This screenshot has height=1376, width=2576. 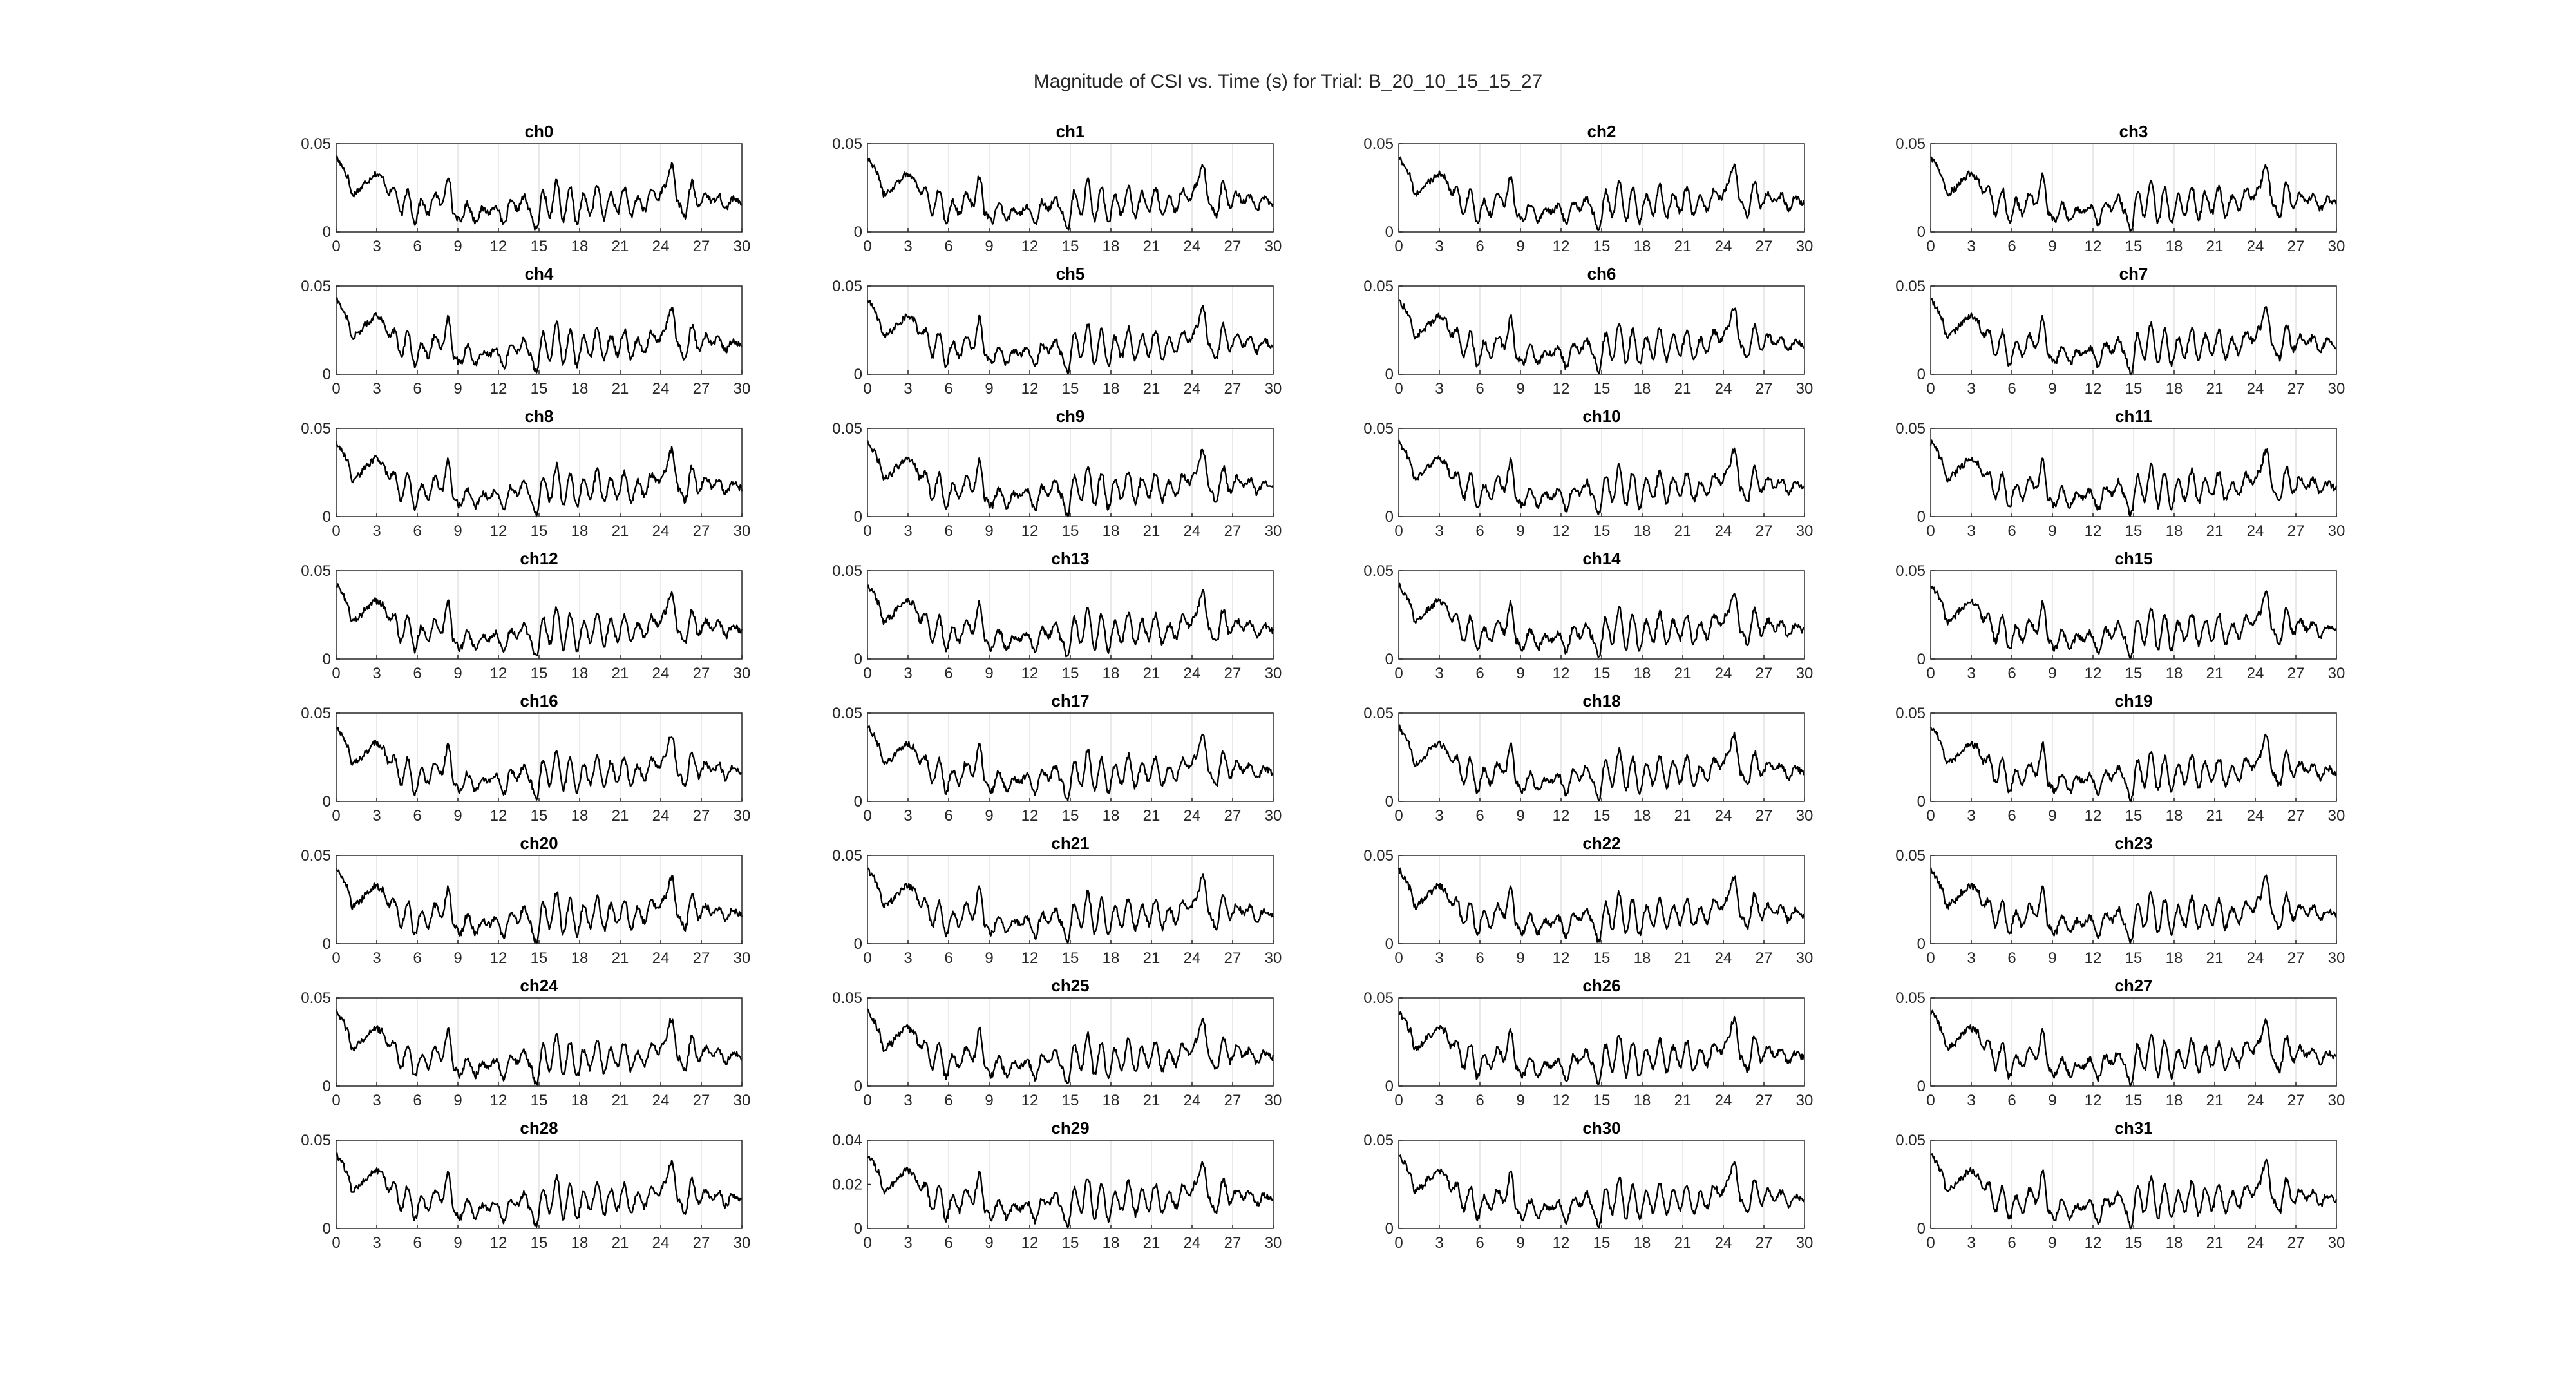 I want to click on subplot-ch5: 0 3 6 9 12 15 18 21 24 27 30 0 0.05 ch5, so click(x=1057, y=330).